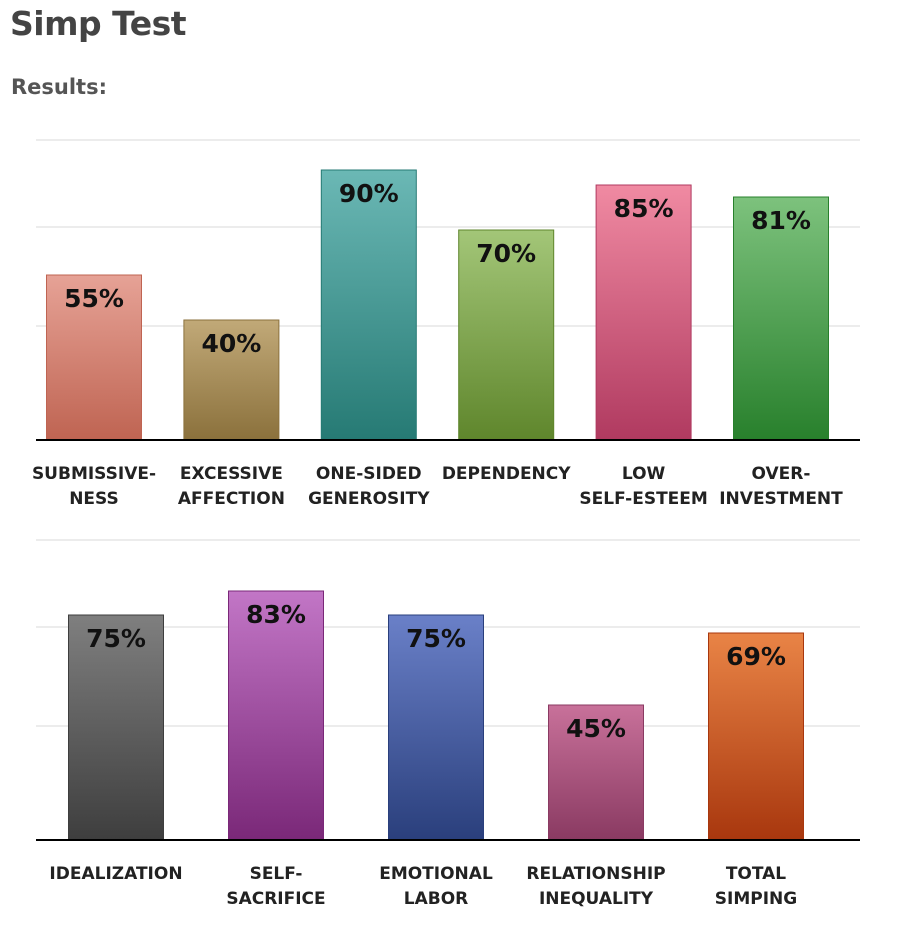  What do you see at coordinates (115, 874) in the screenshot?
I see `category-label: IDEALIZATION` at bounding box center [115, 874].